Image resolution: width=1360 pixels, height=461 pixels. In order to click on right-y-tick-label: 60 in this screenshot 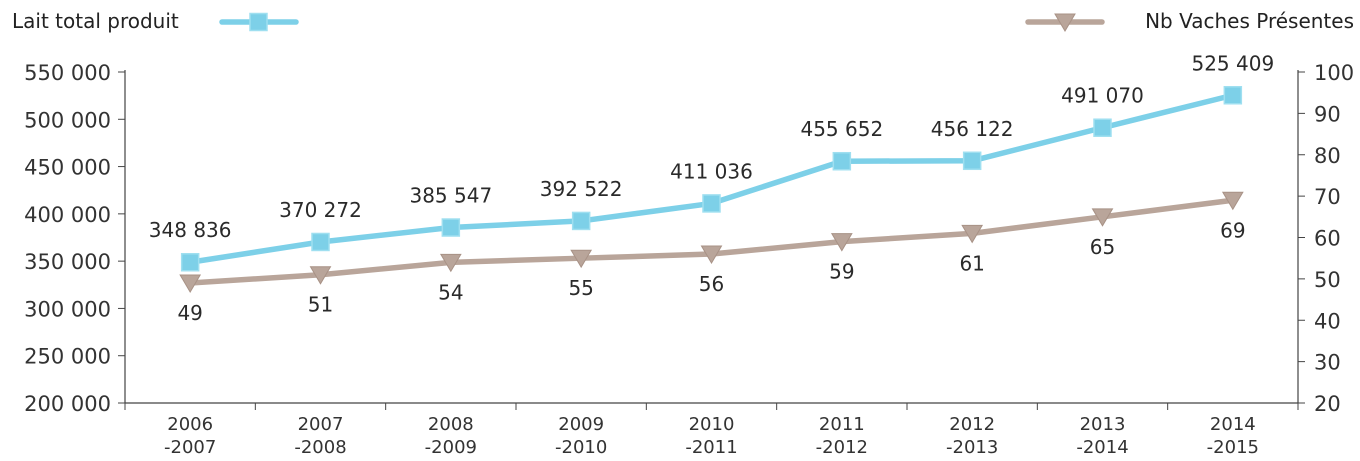, I will do `click(1327, 239)`.